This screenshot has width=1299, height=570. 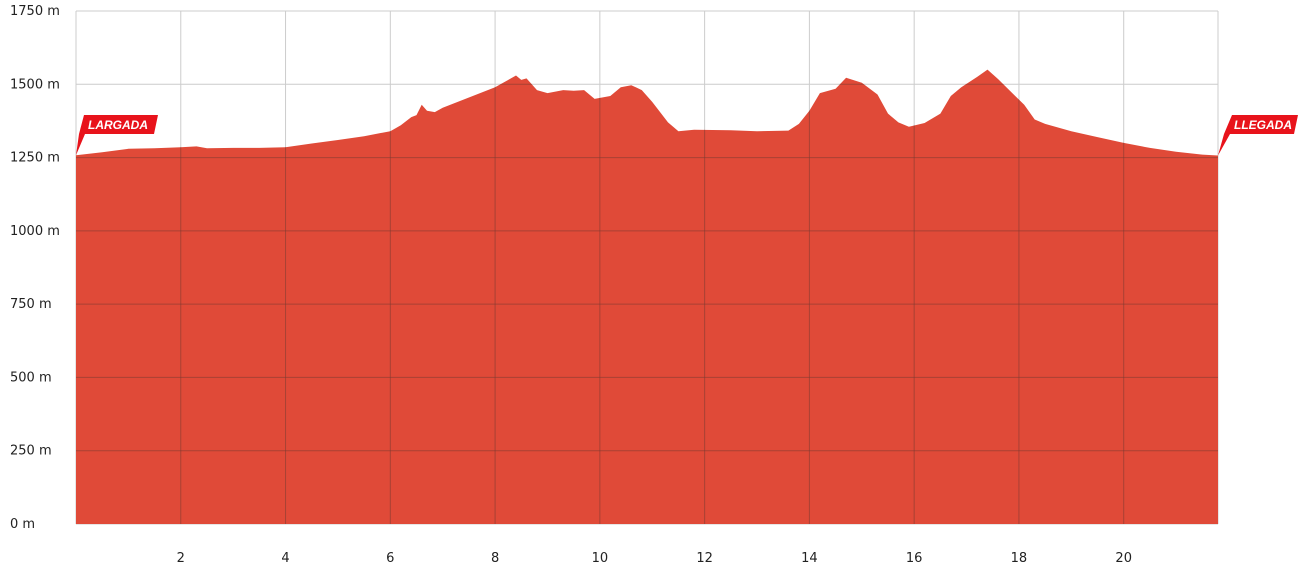 I want to click on x-axis-tick-labels: 2 4 6 8 10 12 14 16 18 20, so click(x=654, y=558).